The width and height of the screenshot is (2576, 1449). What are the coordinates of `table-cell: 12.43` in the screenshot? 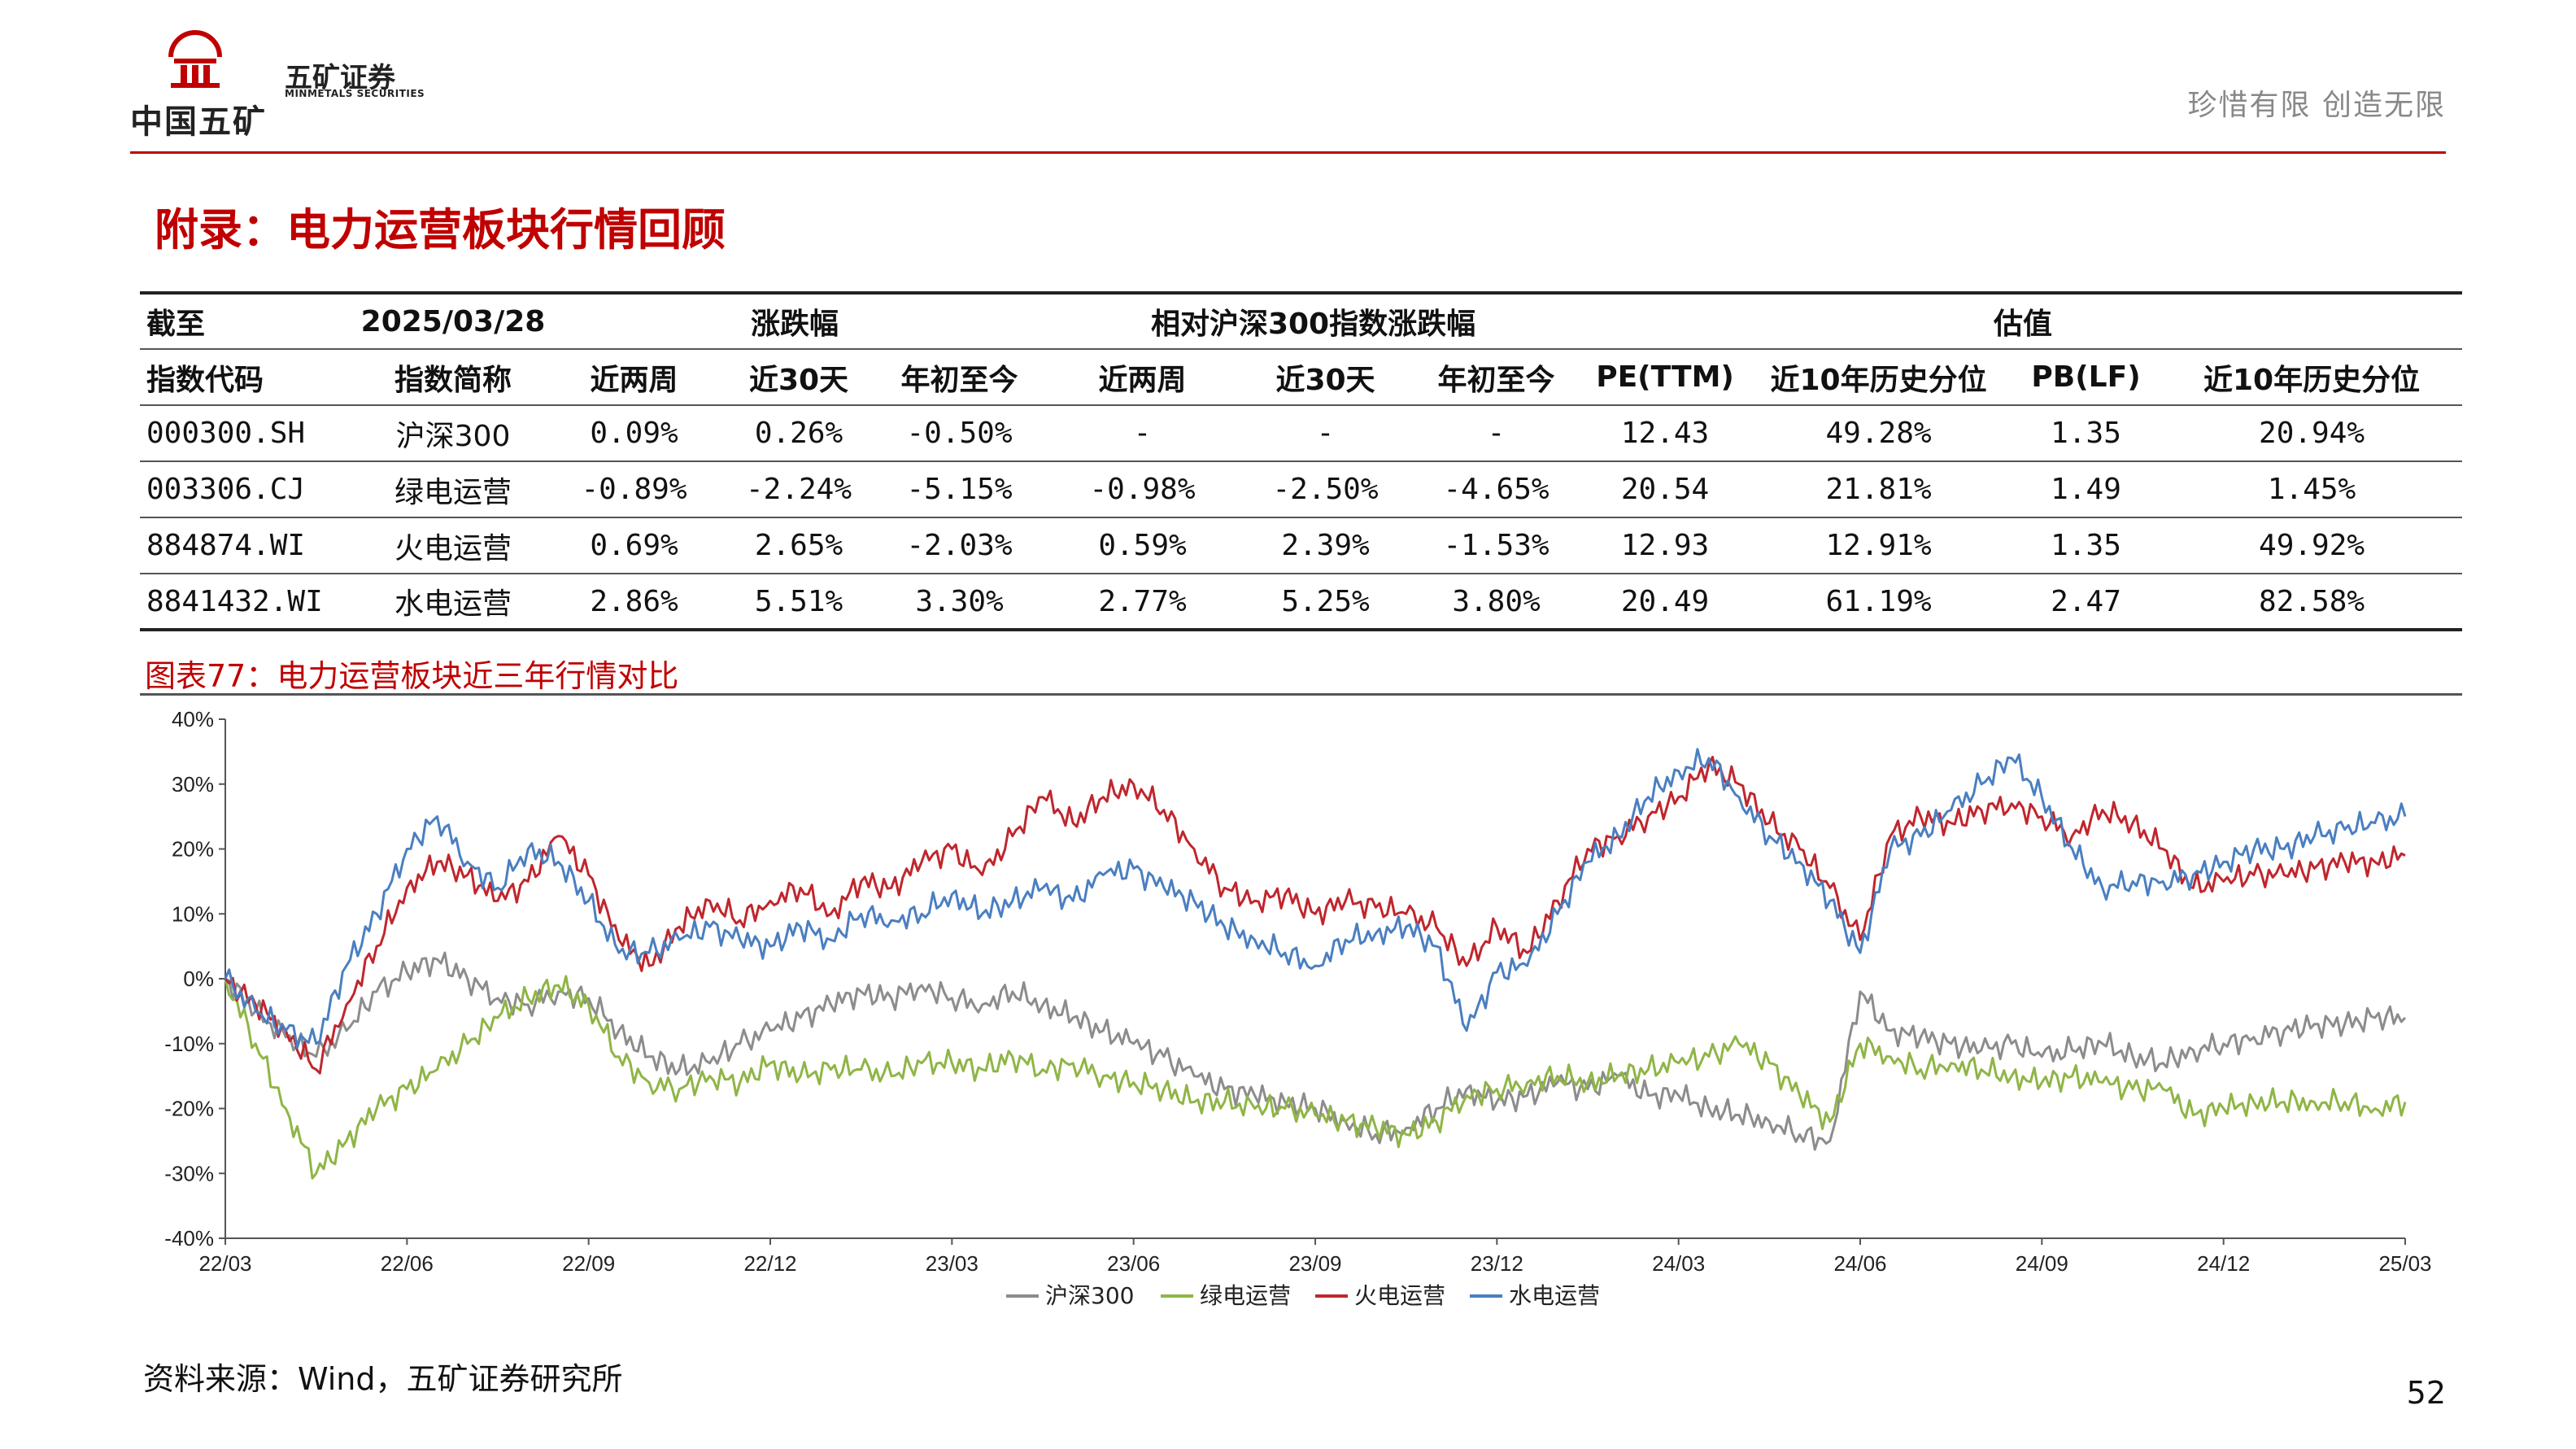 It's located at (1665, 433).